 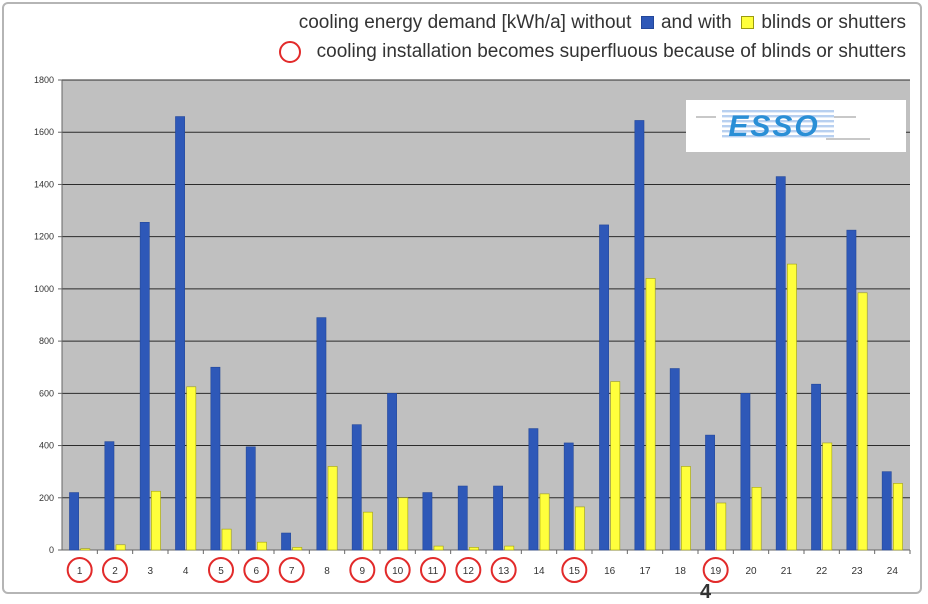 I want to click on x-tick-label-8: 8, so click(x=327, y=571).